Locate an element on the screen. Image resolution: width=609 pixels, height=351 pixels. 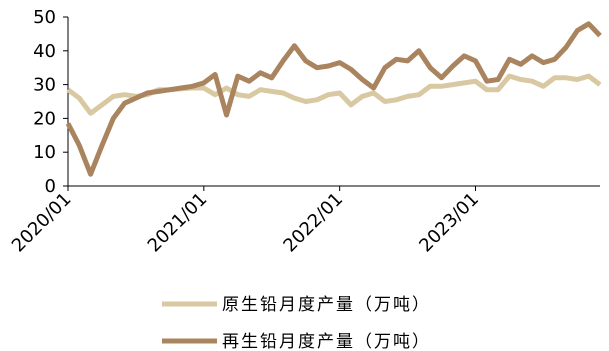
x-tick-label: 2023/01 is located at coordinates (449, 223).